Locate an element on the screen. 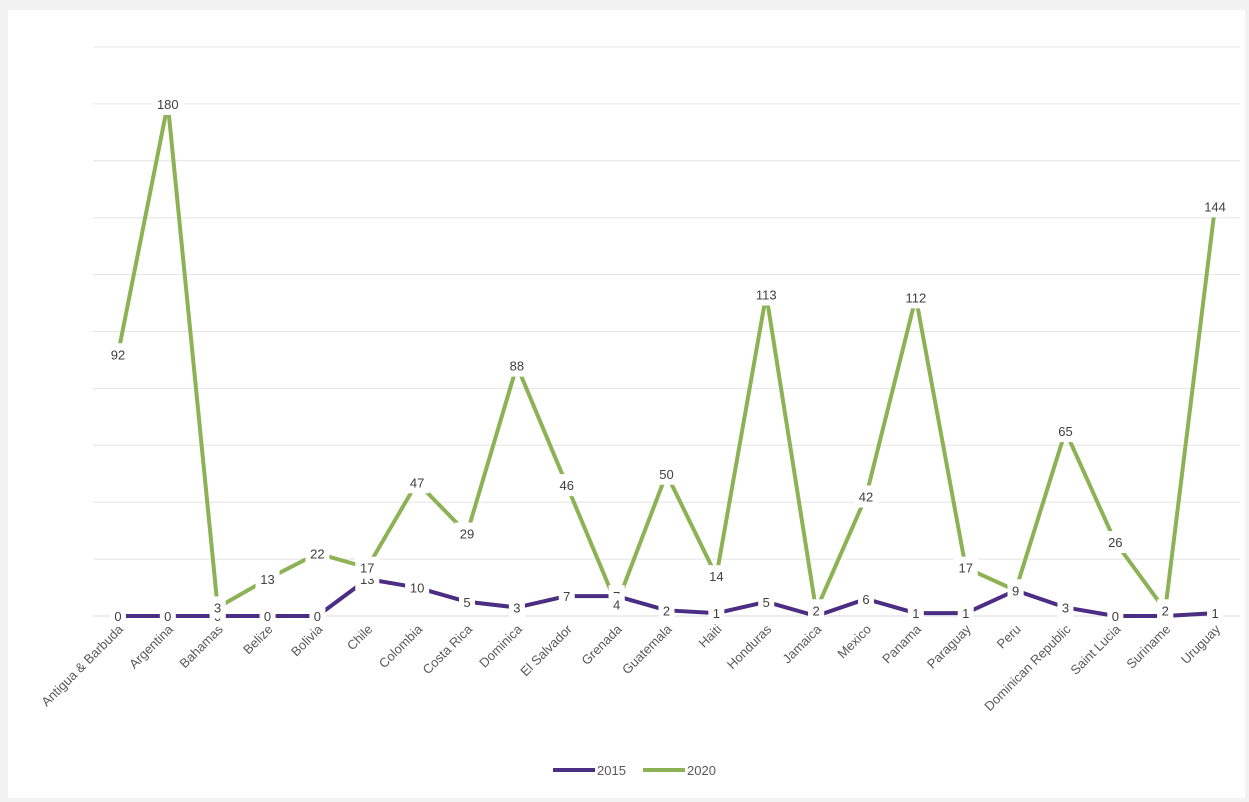  data-label-text: 92 is located at coordinates (118, 354).